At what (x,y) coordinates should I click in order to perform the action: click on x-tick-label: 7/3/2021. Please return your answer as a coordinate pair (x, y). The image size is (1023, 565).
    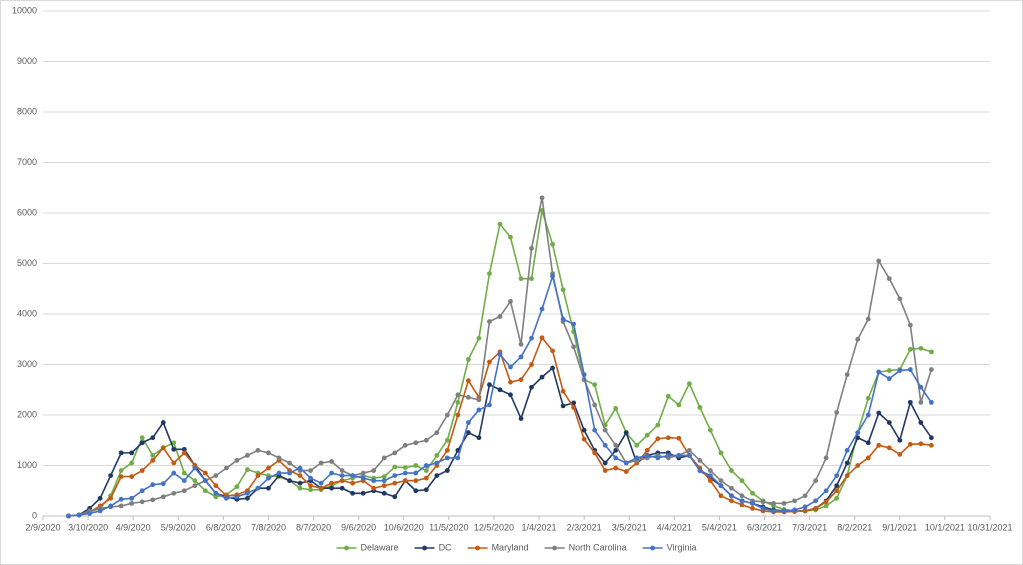
    Looking at the image, I should click on (809, 527).